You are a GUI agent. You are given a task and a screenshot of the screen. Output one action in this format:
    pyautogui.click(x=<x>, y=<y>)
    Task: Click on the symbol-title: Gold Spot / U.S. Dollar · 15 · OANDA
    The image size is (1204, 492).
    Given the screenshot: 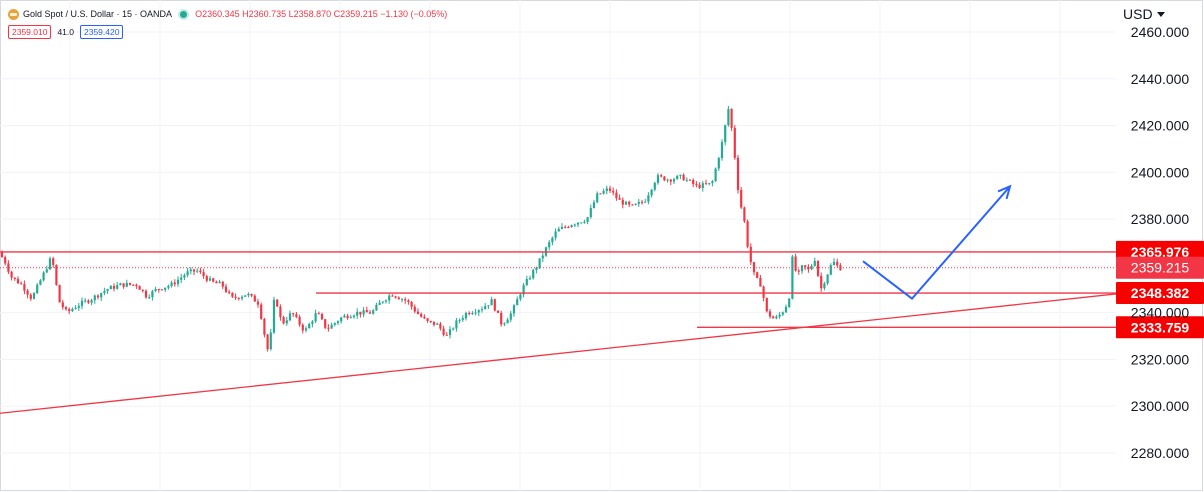 What is the action you would take?
    pyautogui.click(x=98, y=14)
    